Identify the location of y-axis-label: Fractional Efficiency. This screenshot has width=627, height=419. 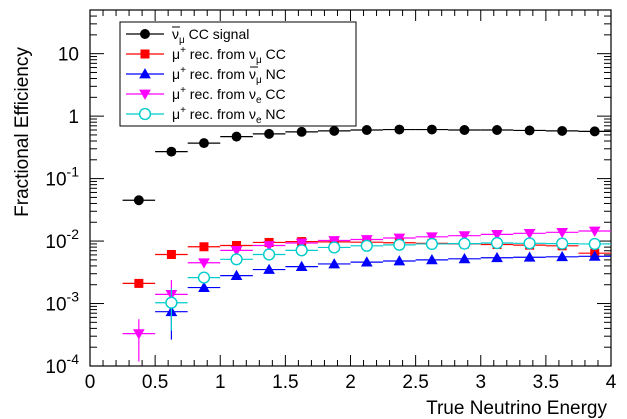
(22, 132).